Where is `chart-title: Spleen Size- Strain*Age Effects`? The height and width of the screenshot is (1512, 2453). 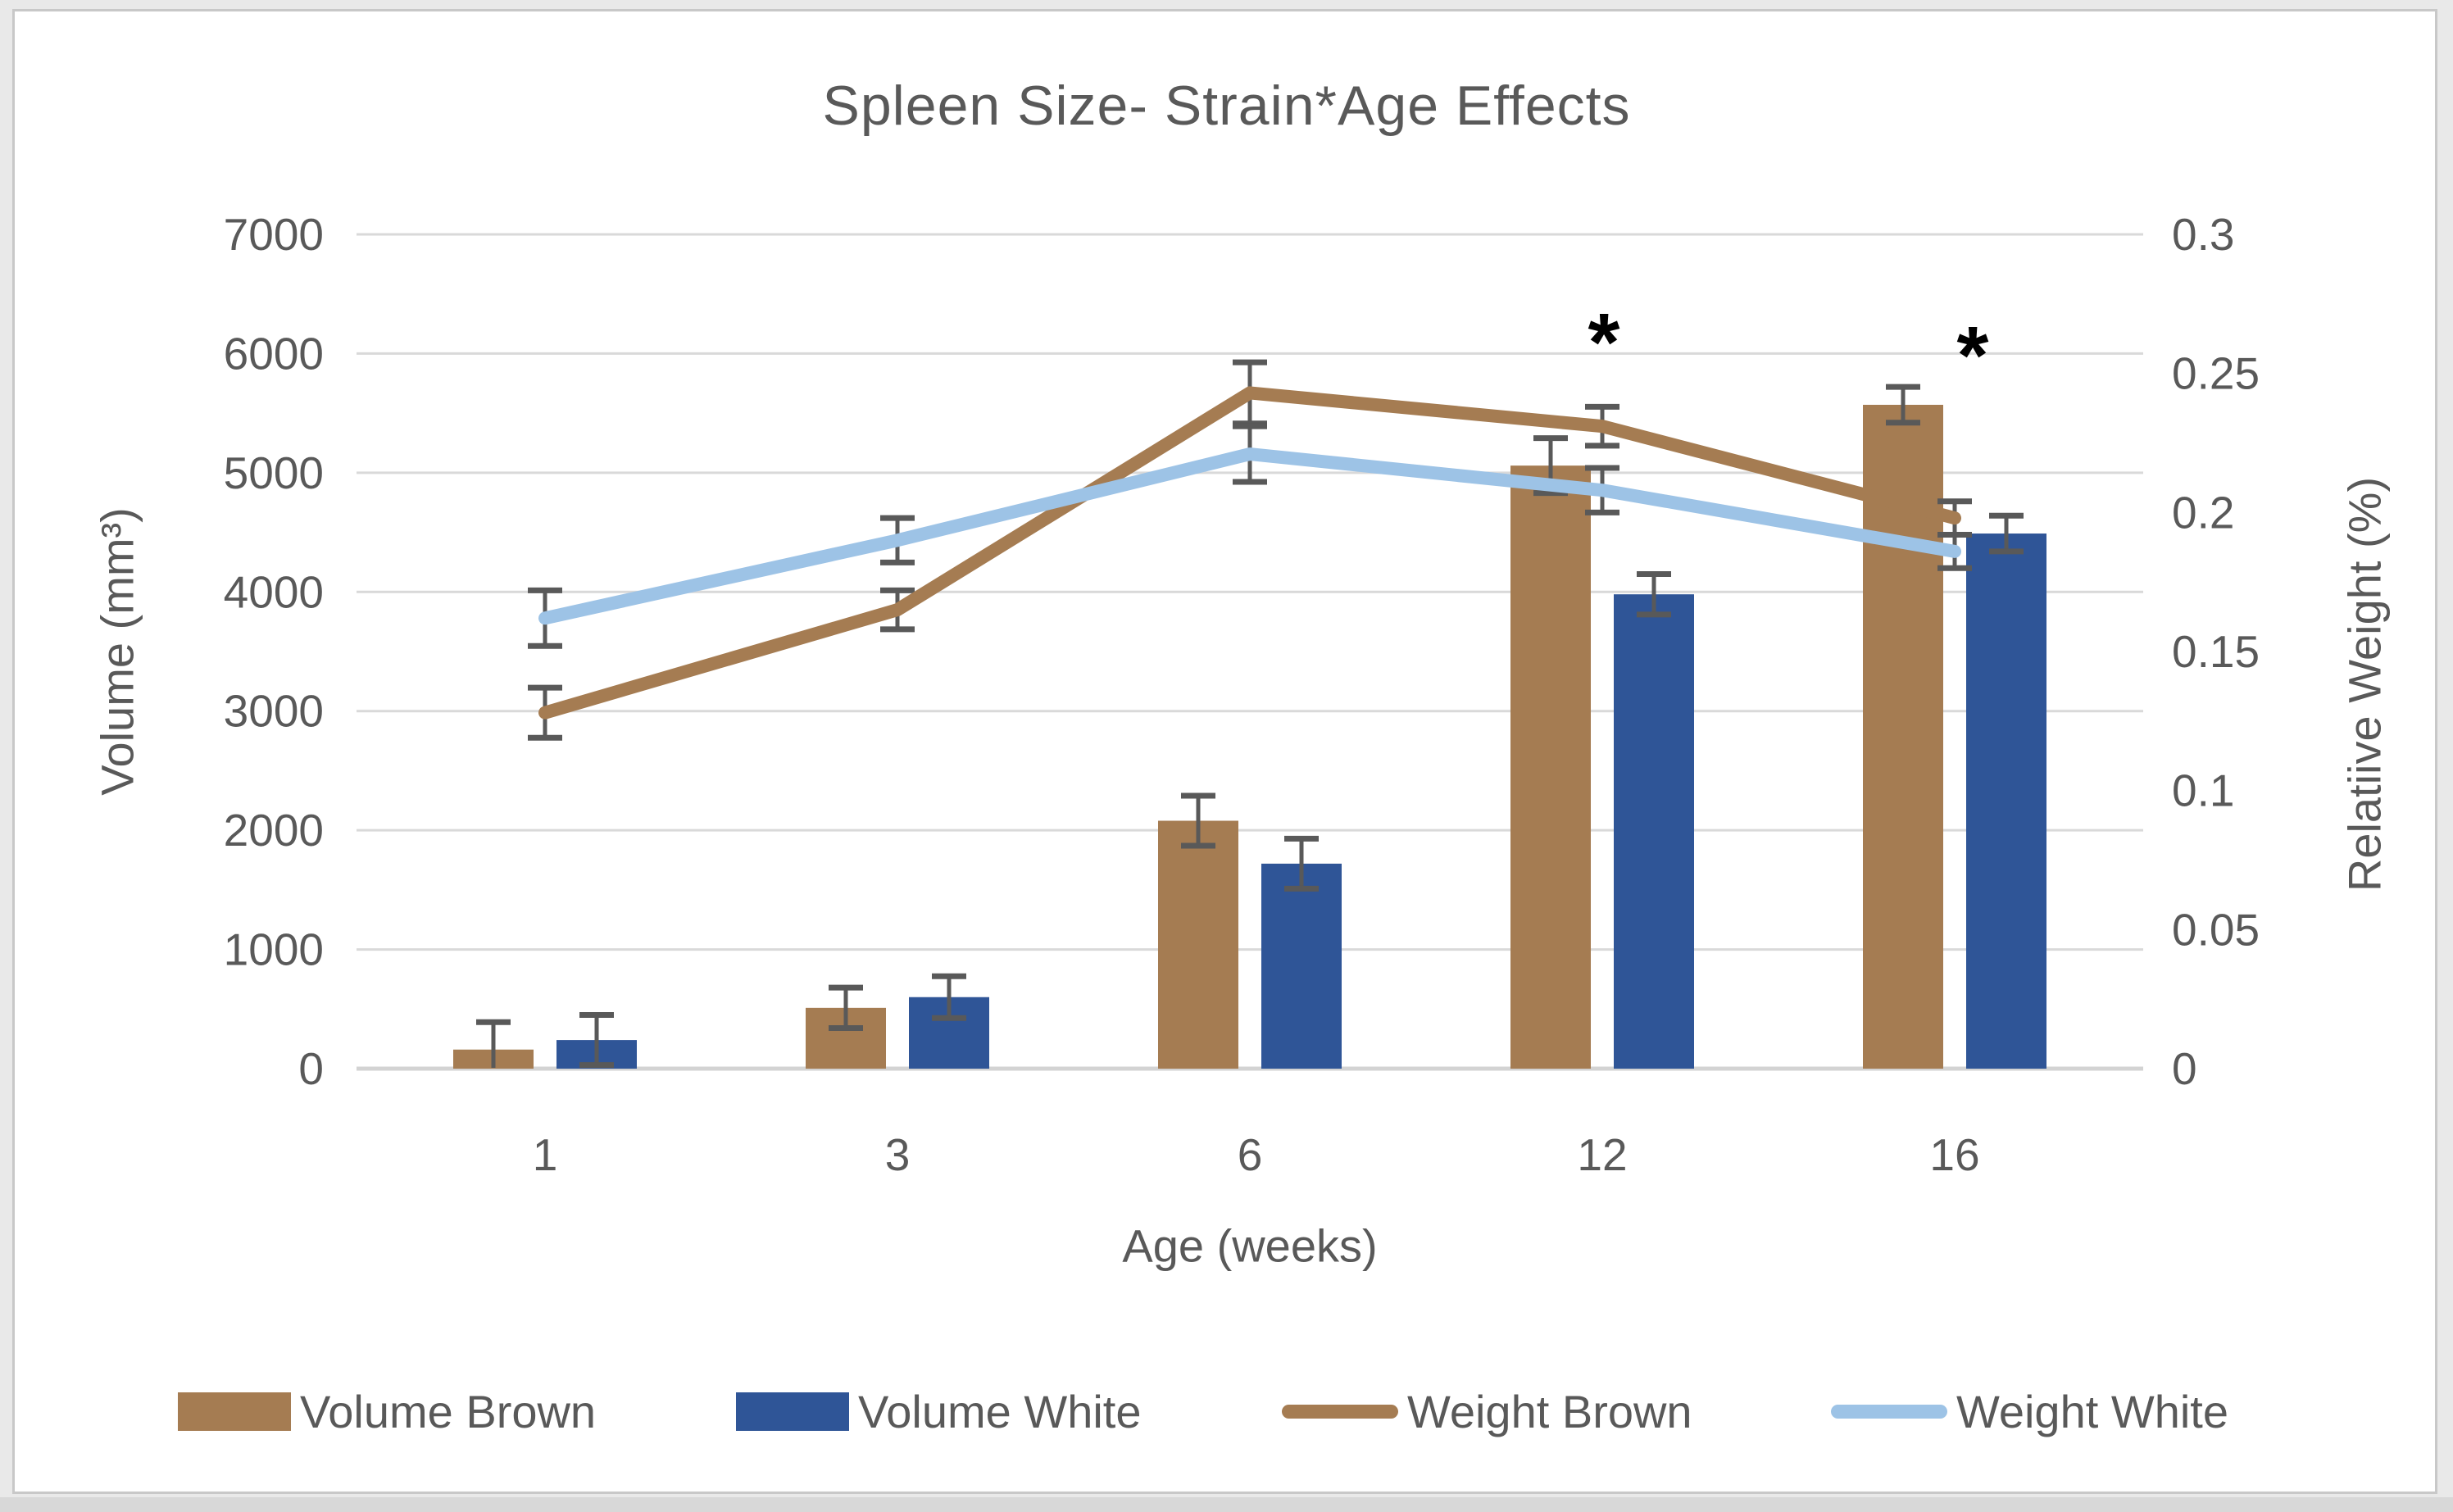
chart-title: Spleen Size- Strain*Age Effects is located at coordinates (1226, 106).